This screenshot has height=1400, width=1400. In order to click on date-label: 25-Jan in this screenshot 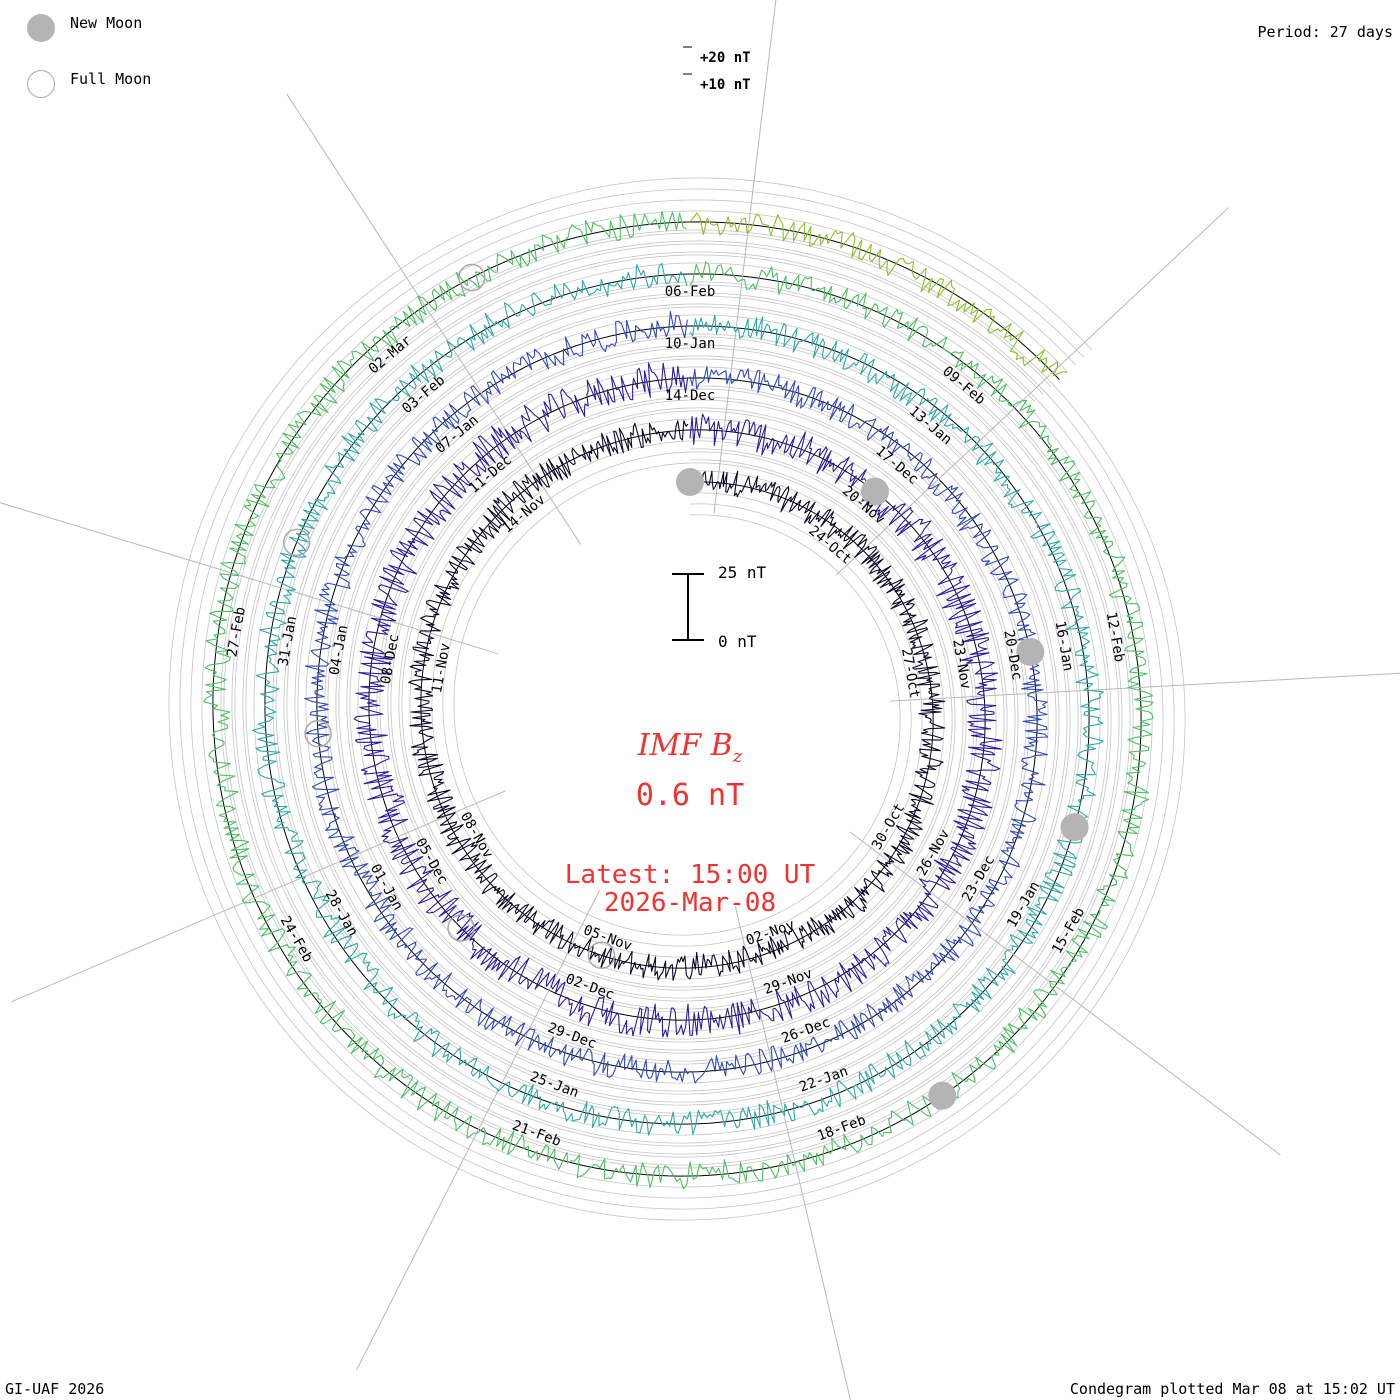, I will do `click(554, 1085)`.